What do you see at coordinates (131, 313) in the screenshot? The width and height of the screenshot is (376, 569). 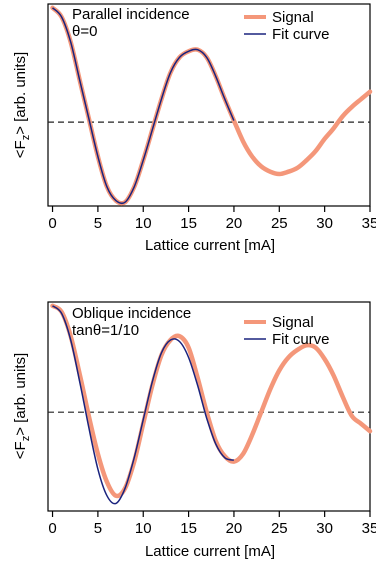 I see `annotation-line-1: Oblique incidence` at bounding box center [131, 313].